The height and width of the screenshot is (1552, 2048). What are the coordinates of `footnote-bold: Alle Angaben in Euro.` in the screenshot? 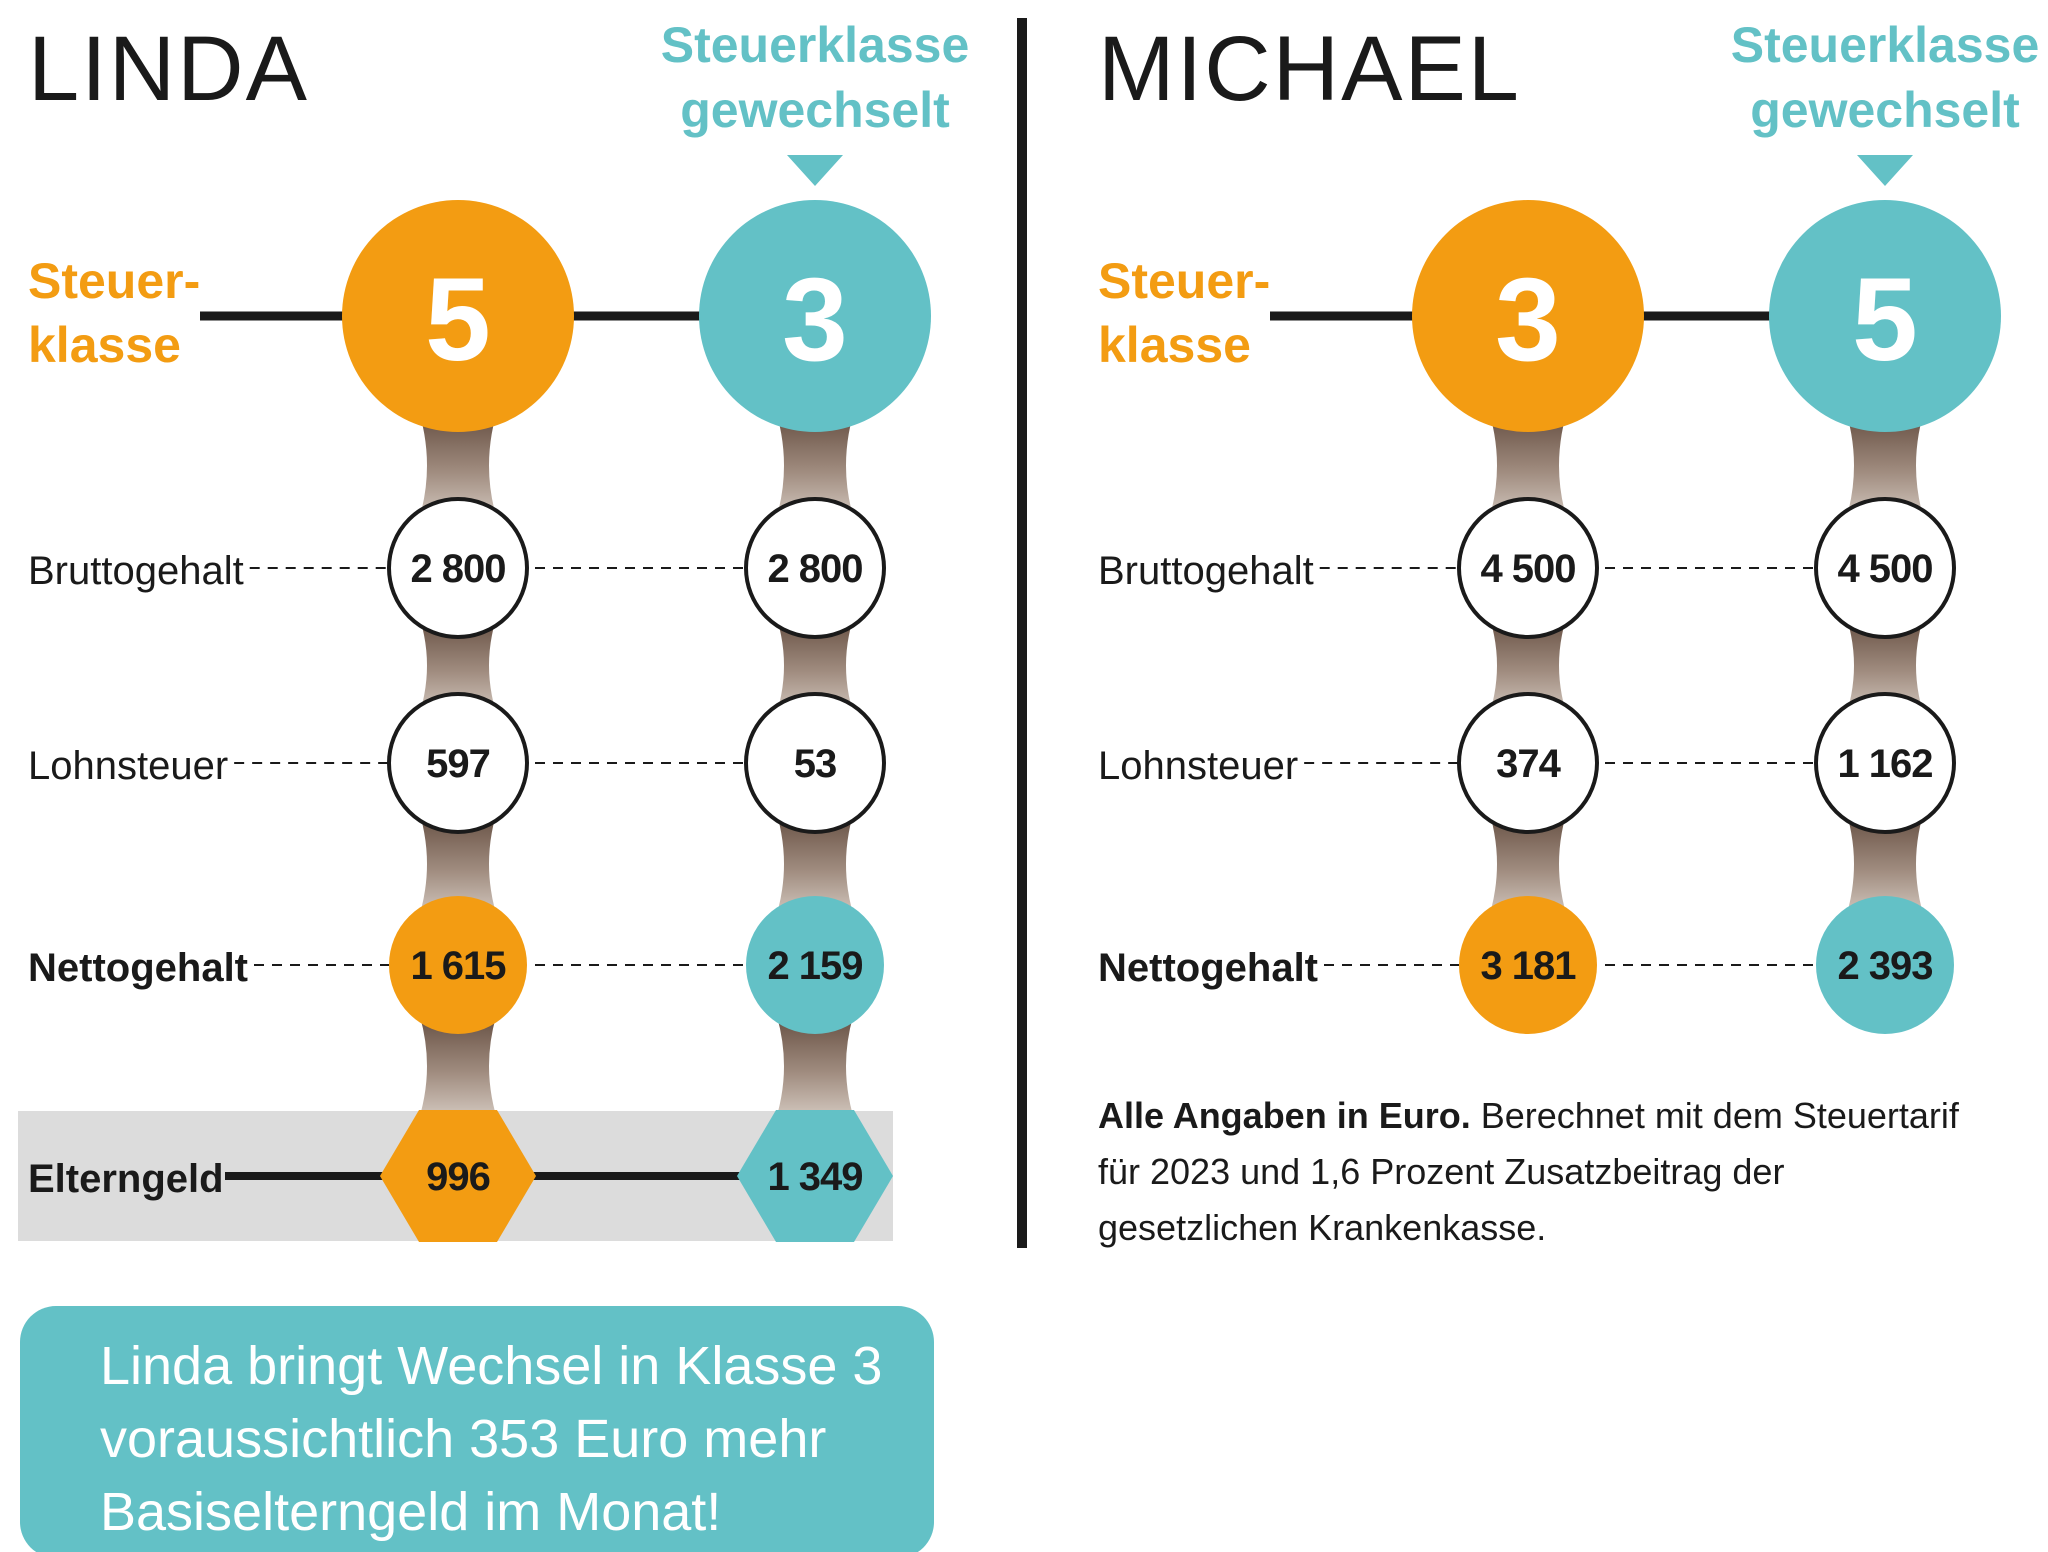 It's located at (1284, 1115).